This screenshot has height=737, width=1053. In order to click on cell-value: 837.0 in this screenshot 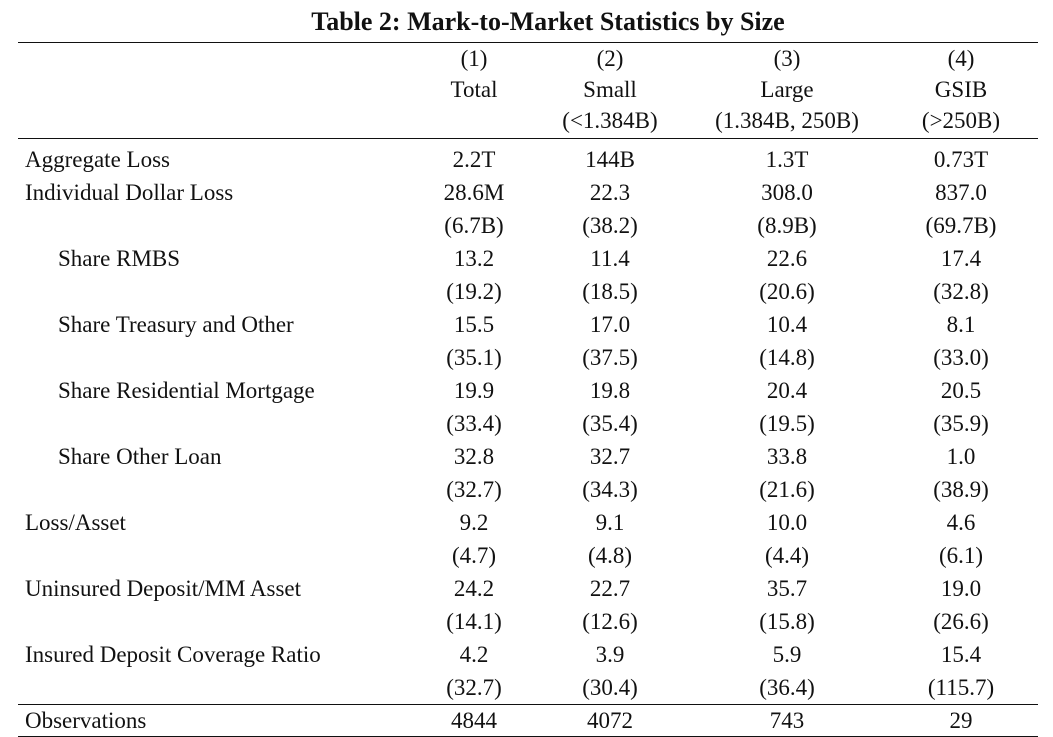, I will do `click(961, 192)`.